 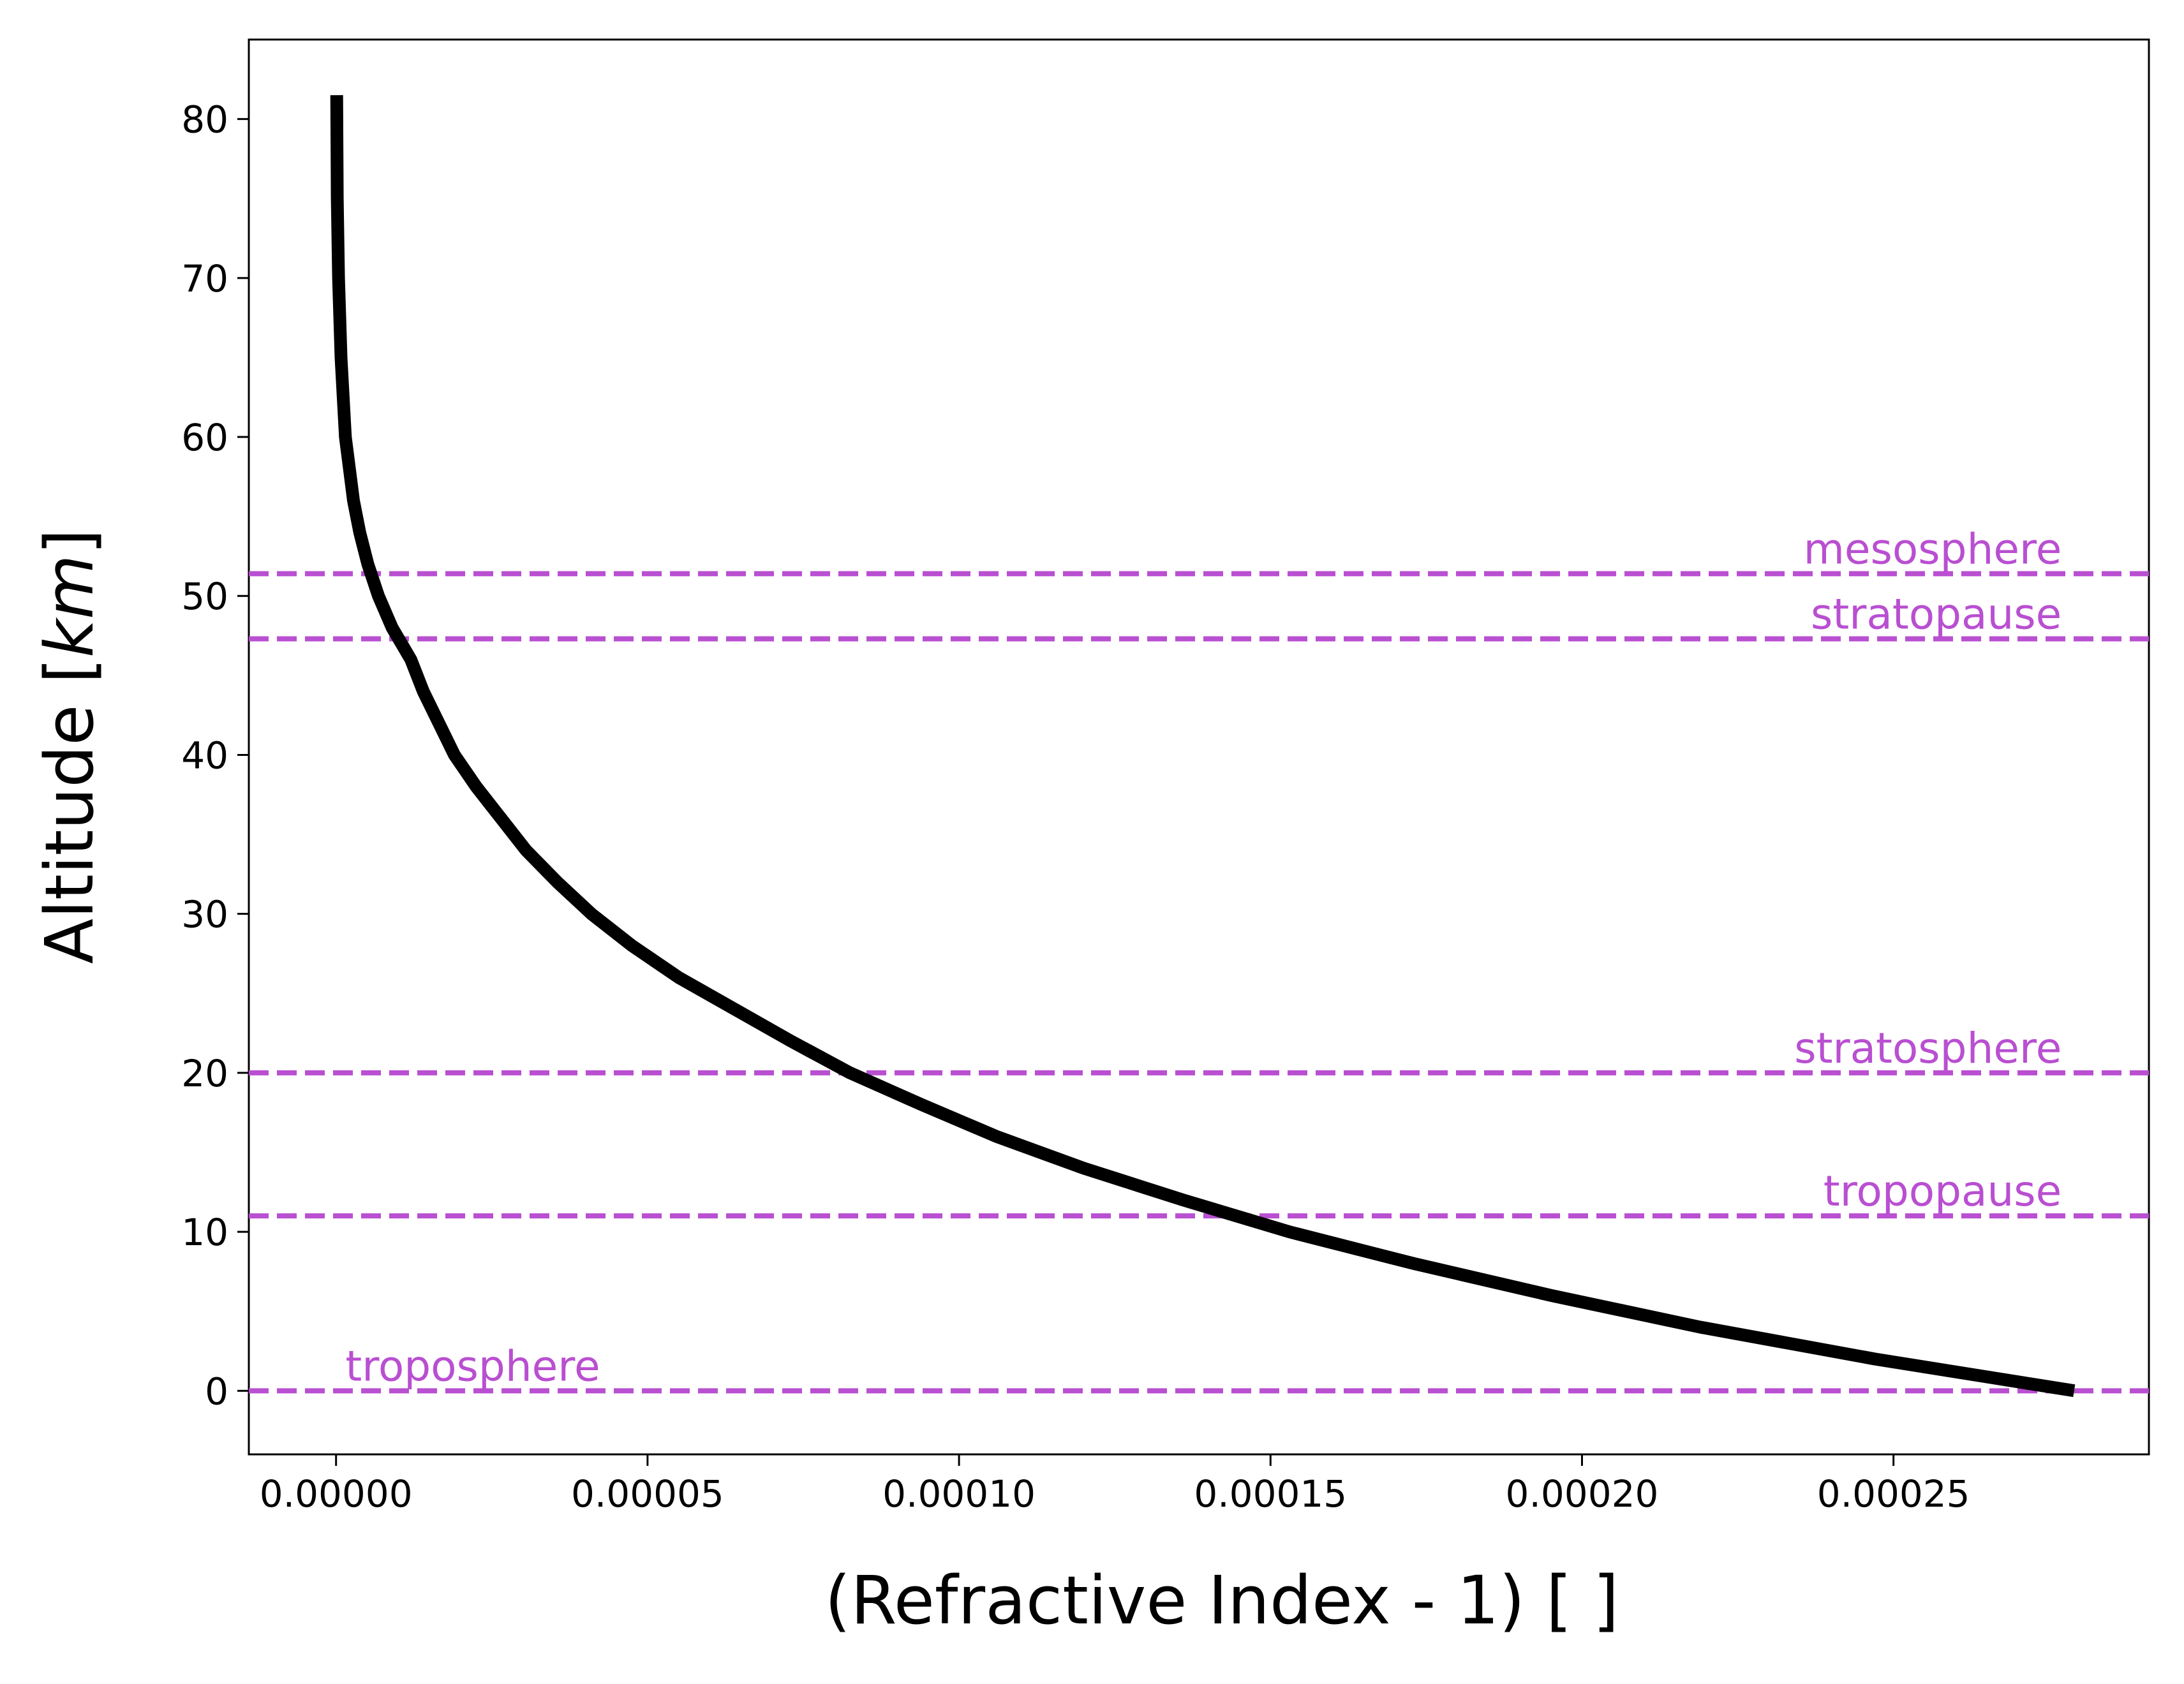 What do you see at coordinates (336, 1494) in the screenshot?
I see `x-tick-label: 0.00000` at bounding box center [336, 1494].